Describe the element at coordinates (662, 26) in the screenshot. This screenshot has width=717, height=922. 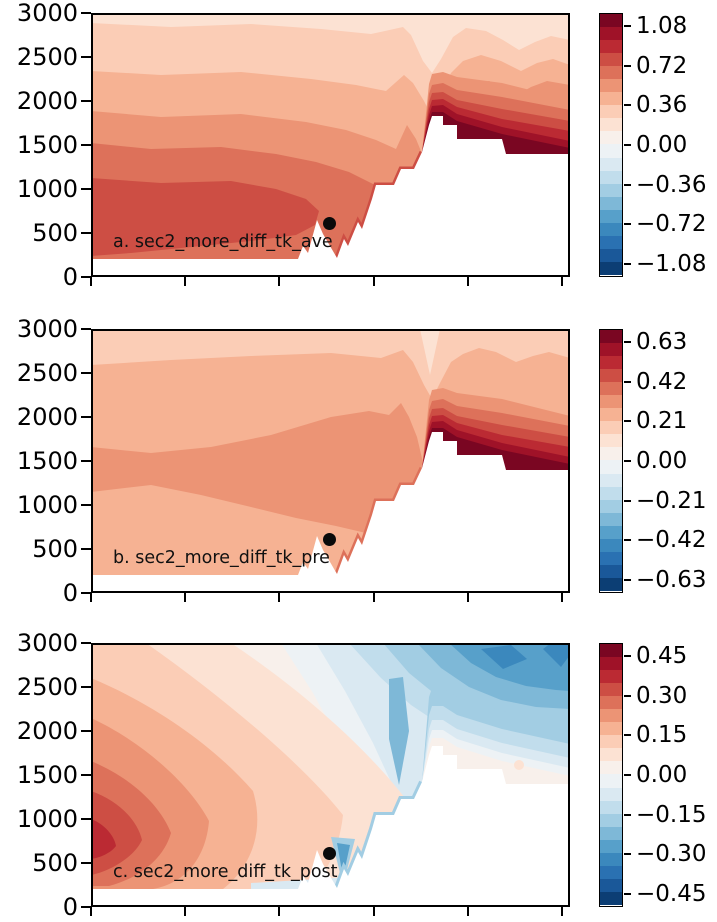
I see `colorbar-tick-label: 1.08` at that location.